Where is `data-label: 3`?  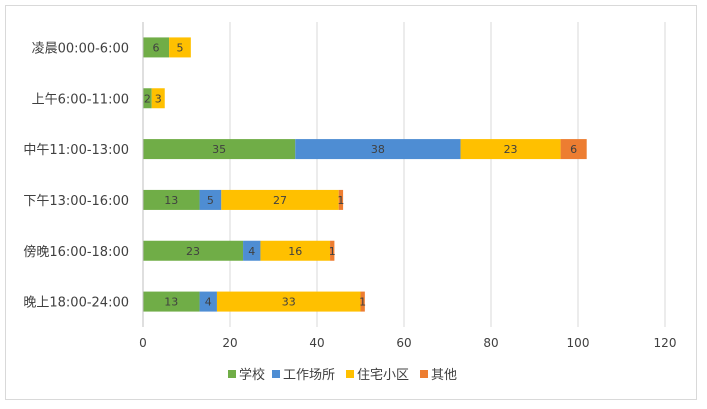 data-label: 3 is located at coordinates (158, 98).